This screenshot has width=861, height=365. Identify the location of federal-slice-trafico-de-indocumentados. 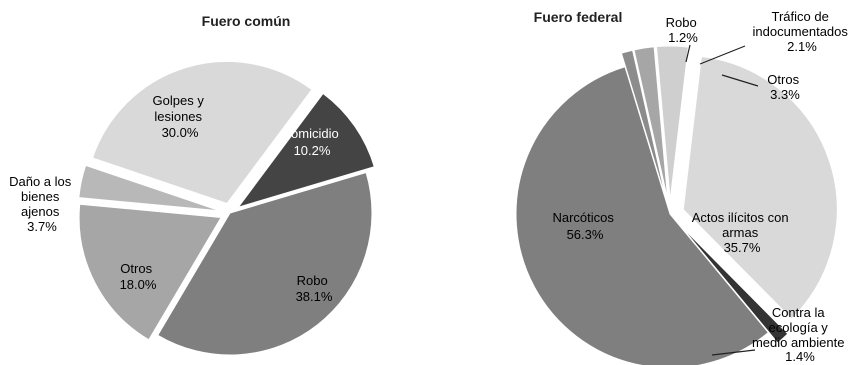
(651, 123).